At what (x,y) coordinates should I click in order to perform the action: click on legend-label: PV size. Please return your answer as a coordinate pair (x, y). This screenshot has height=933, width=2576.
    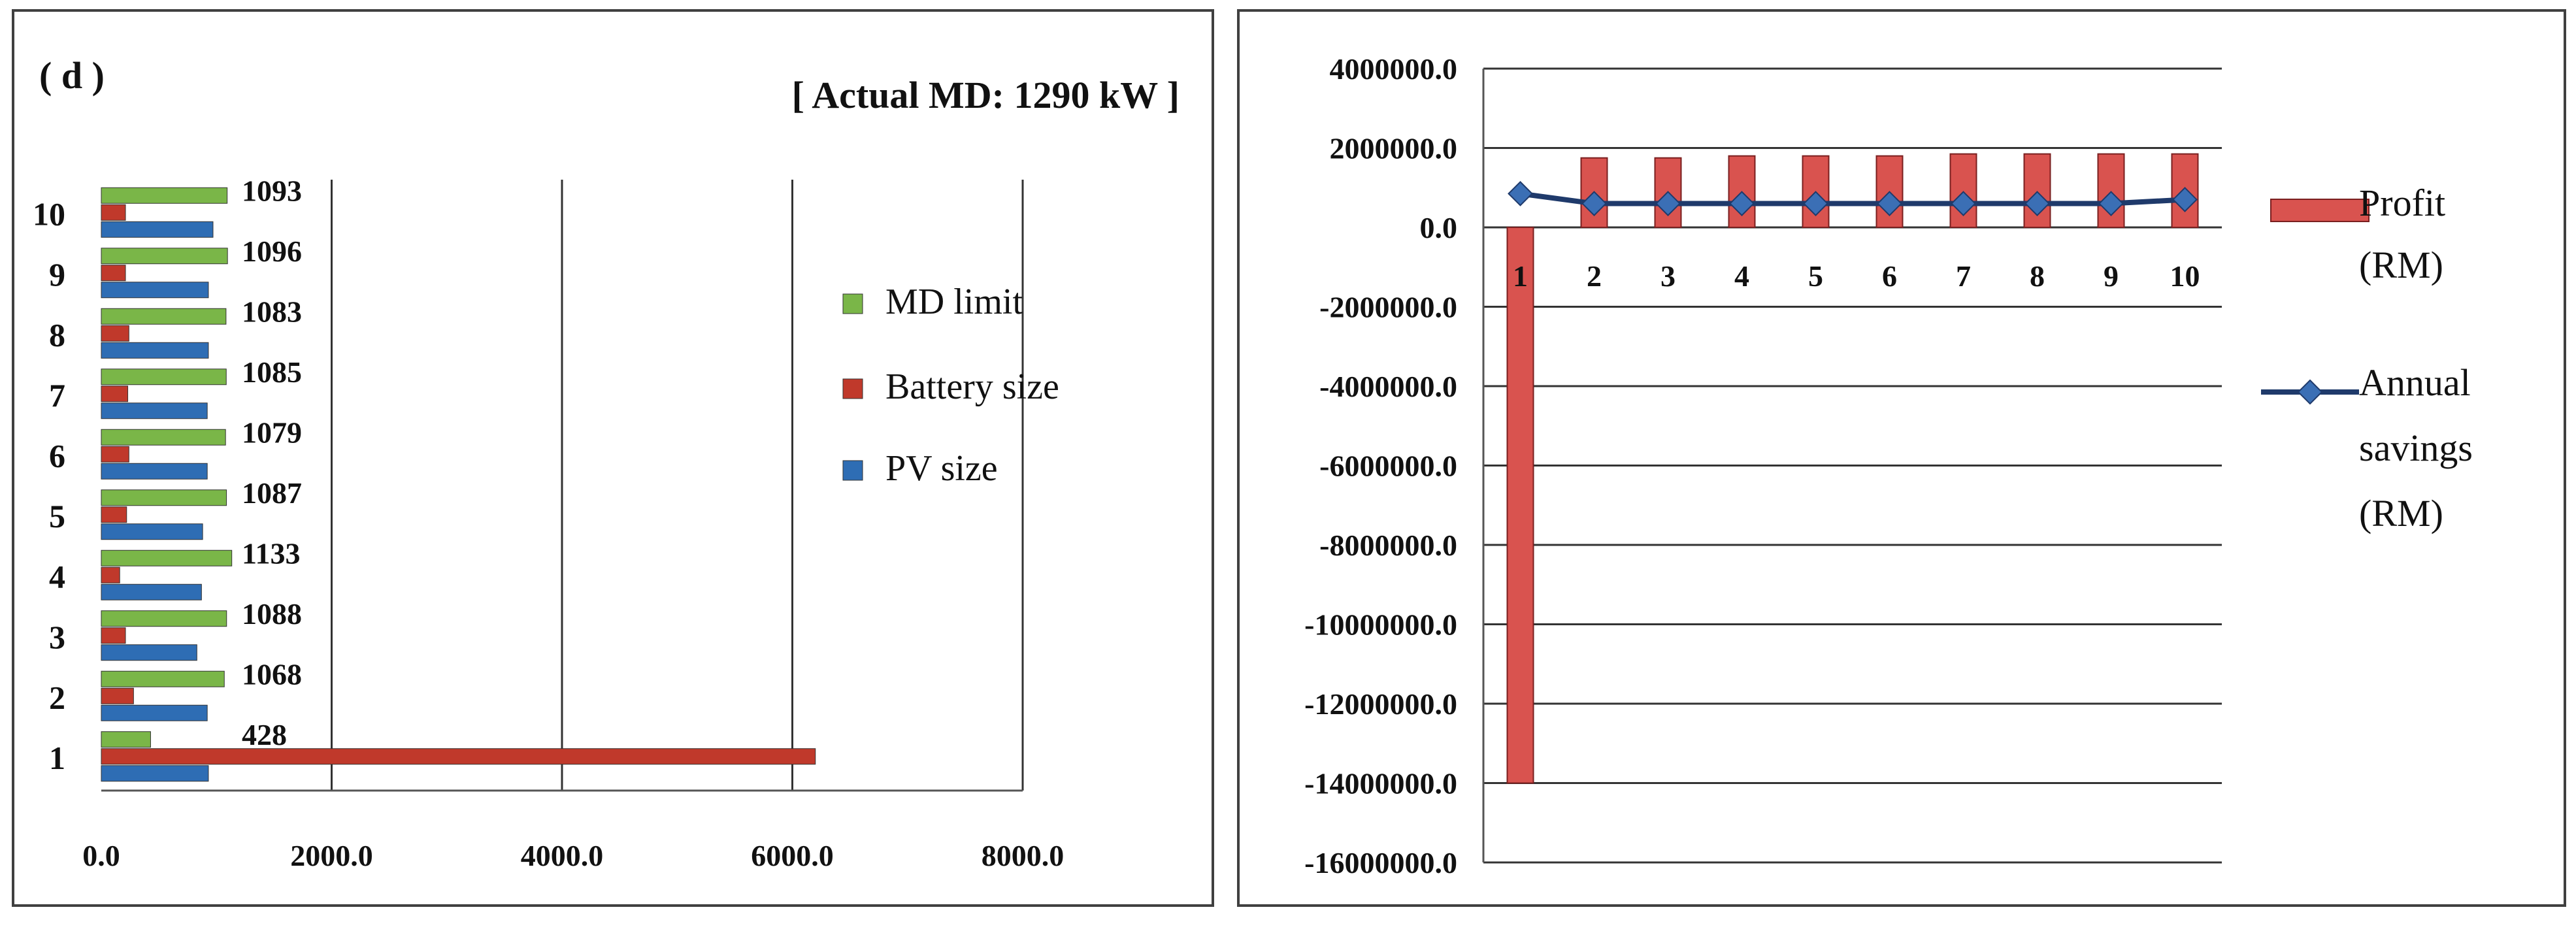
    Looking at the image, I should click on (941, 469).